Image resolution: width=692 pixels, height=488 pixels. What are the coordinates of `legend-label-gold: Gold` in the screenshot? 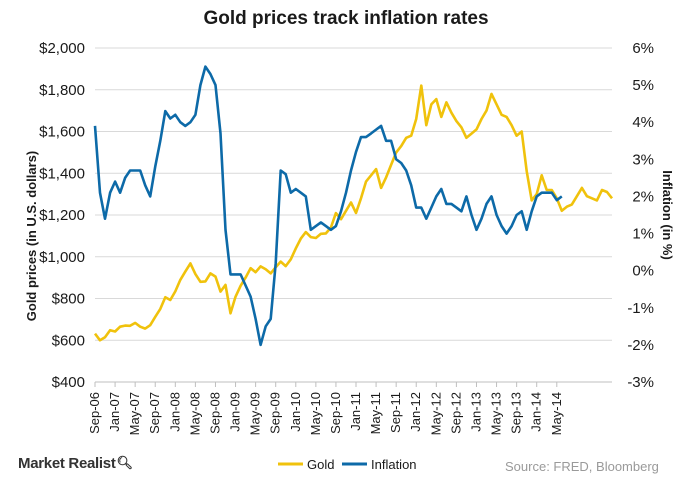 It's located at (320, 464).